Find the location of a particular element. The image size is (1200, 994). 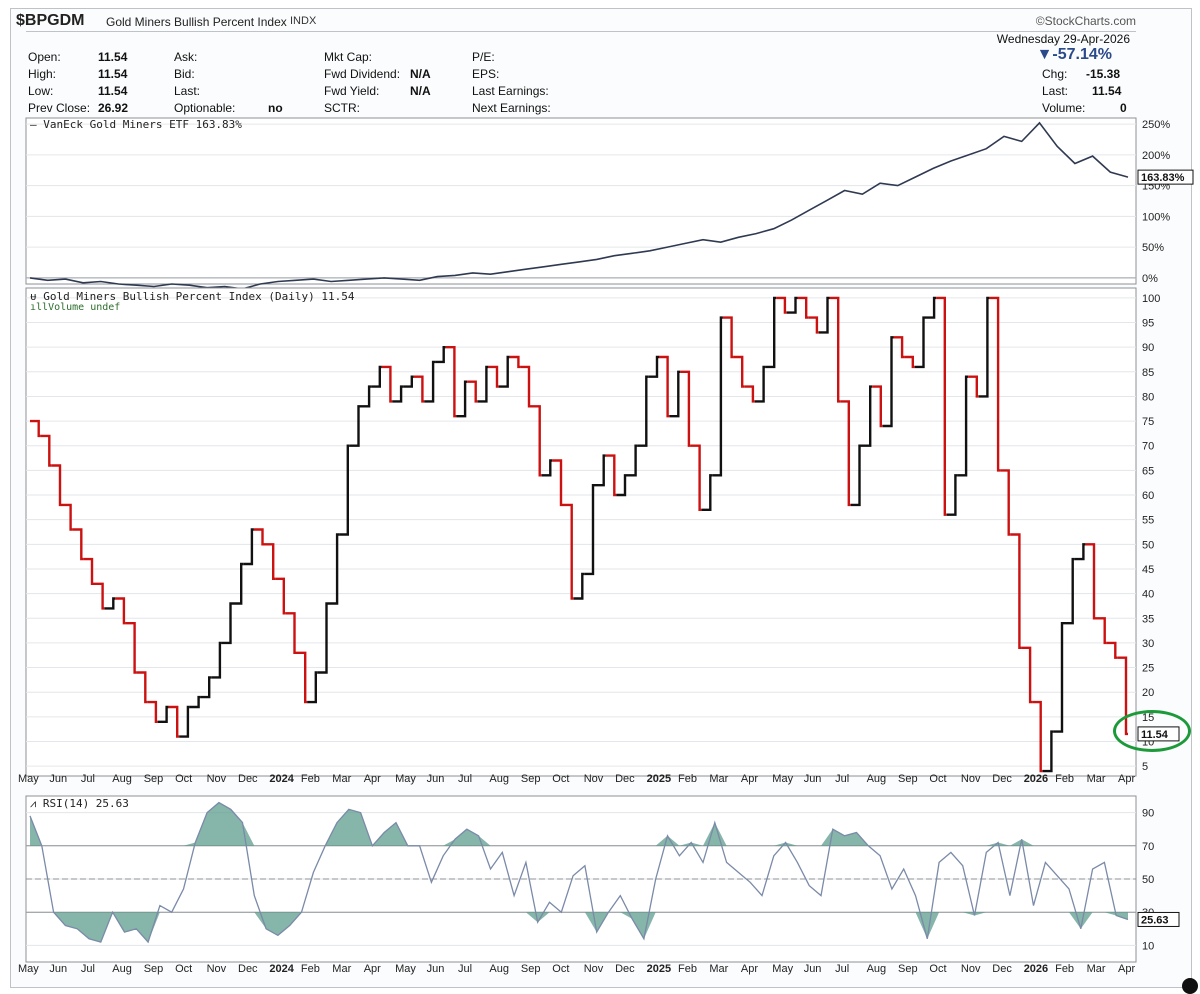

main-y-tick-label: 55 is located at coordinates (1148, 521).